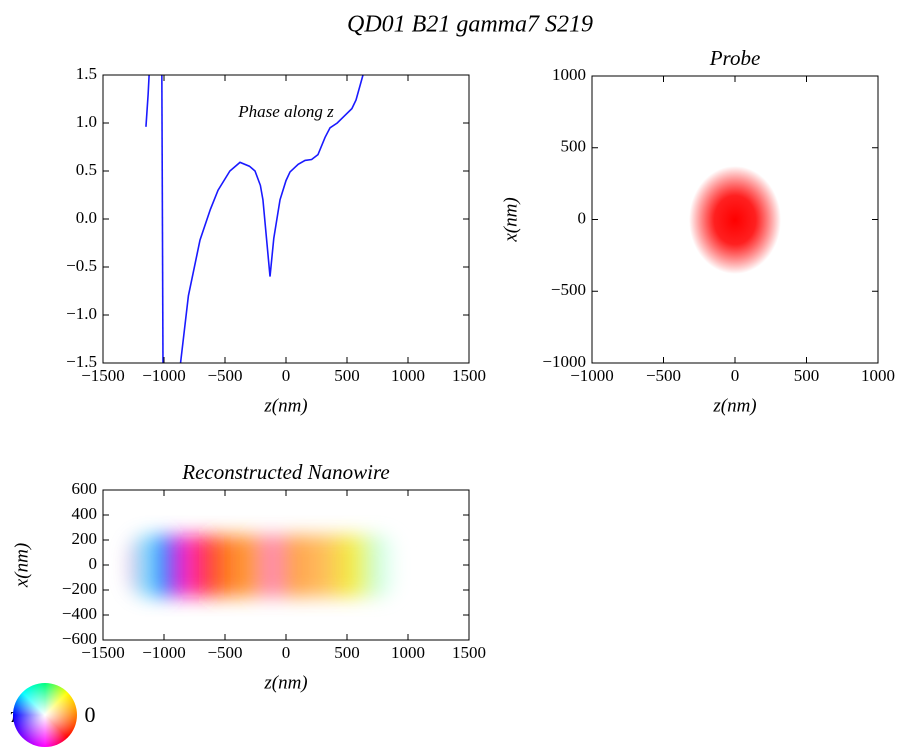  I want to click on y-tick-label: 600, so click(85, 488).